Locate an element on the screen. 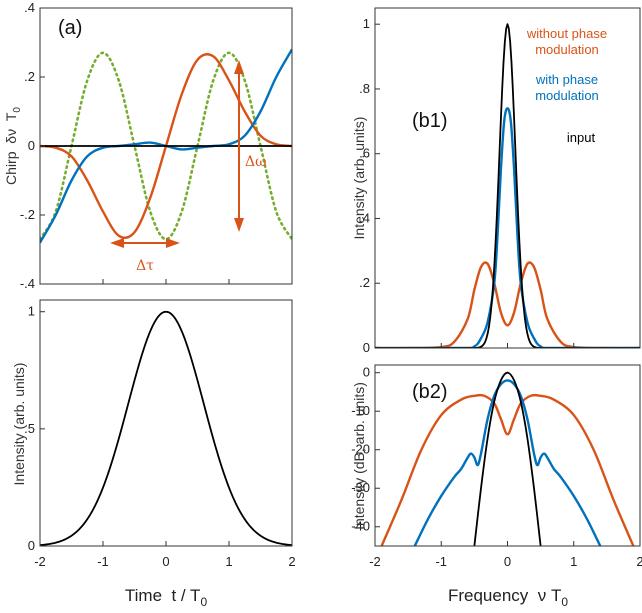 Image resolution: width=642 pixels, height=613 pixels. ylabel-intensity-db: Intensity (dB, arb. units) is located at coordinates (359, 456).